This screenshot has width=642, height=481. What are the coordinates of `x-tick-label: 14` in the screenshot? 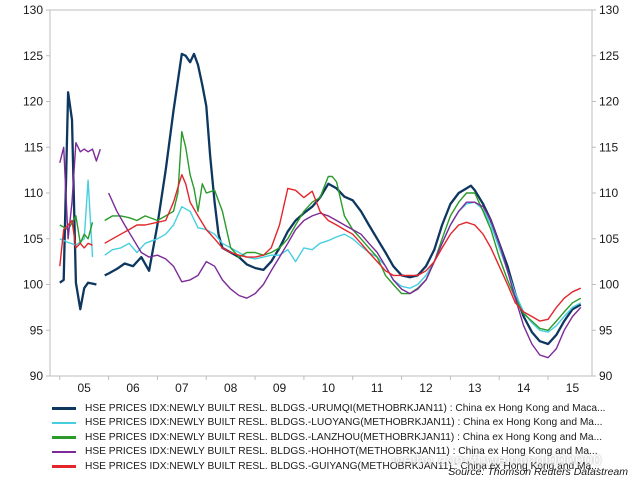 It's located at (524, 388).